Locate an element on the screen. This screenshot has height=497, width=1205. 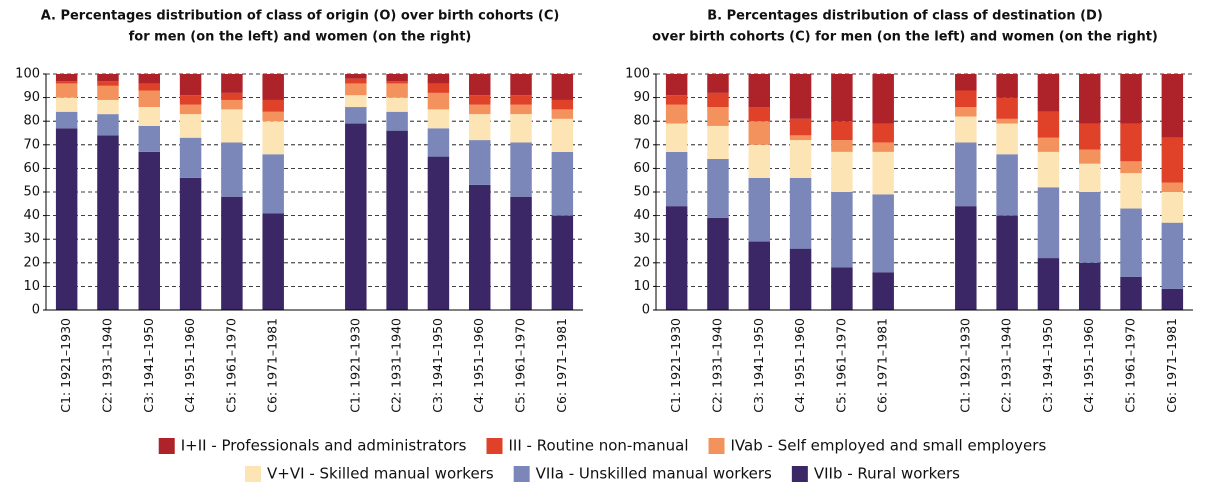
x-tick-label: C2: 1931–1940 is located at coordinates (106, 365).